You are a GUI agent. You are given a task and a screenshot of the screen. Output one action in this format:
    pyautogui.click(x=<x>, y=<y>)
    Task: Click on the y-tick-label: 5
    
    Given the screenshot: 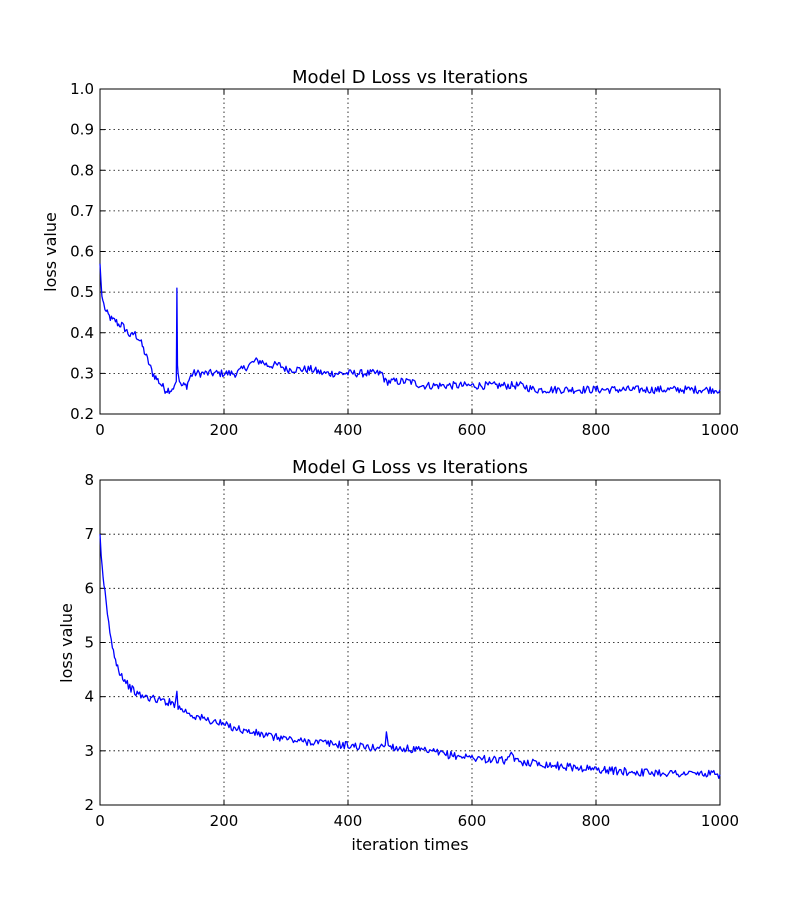 What is the action you would take?
    pyautogui.click(x=89, y=643)
    